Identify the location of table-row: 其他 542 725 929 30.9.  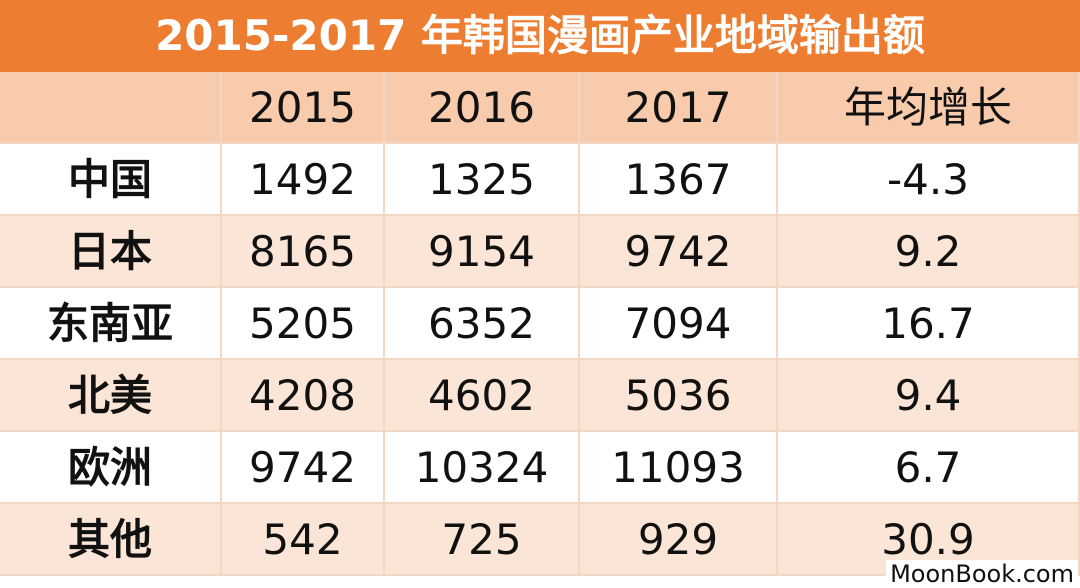
(540, 540).